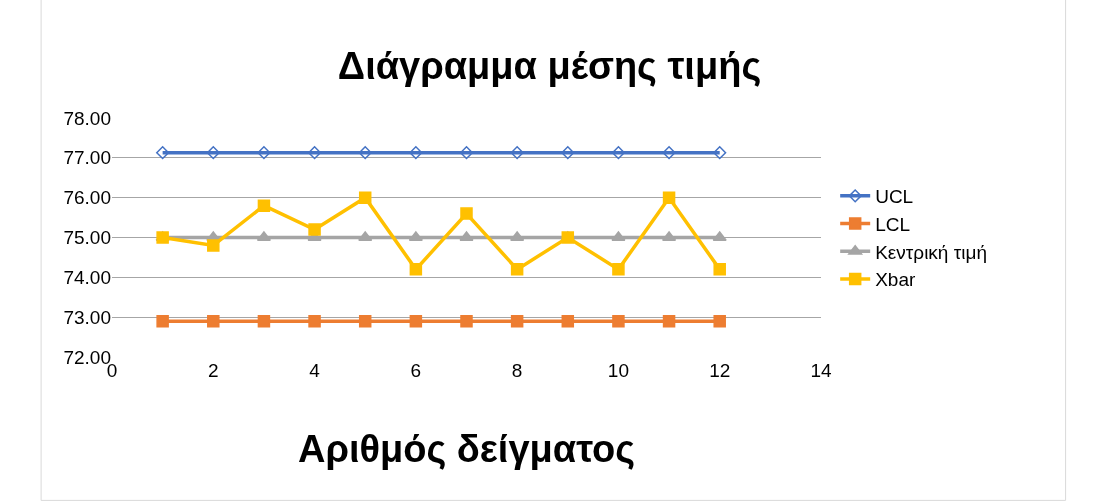 The width and height of the screenshot is (1099, 502). What do you see at coordinates (821, 370) in the screenshot?
I see `x-tick-label: 14` at bounding box center [821, 370].